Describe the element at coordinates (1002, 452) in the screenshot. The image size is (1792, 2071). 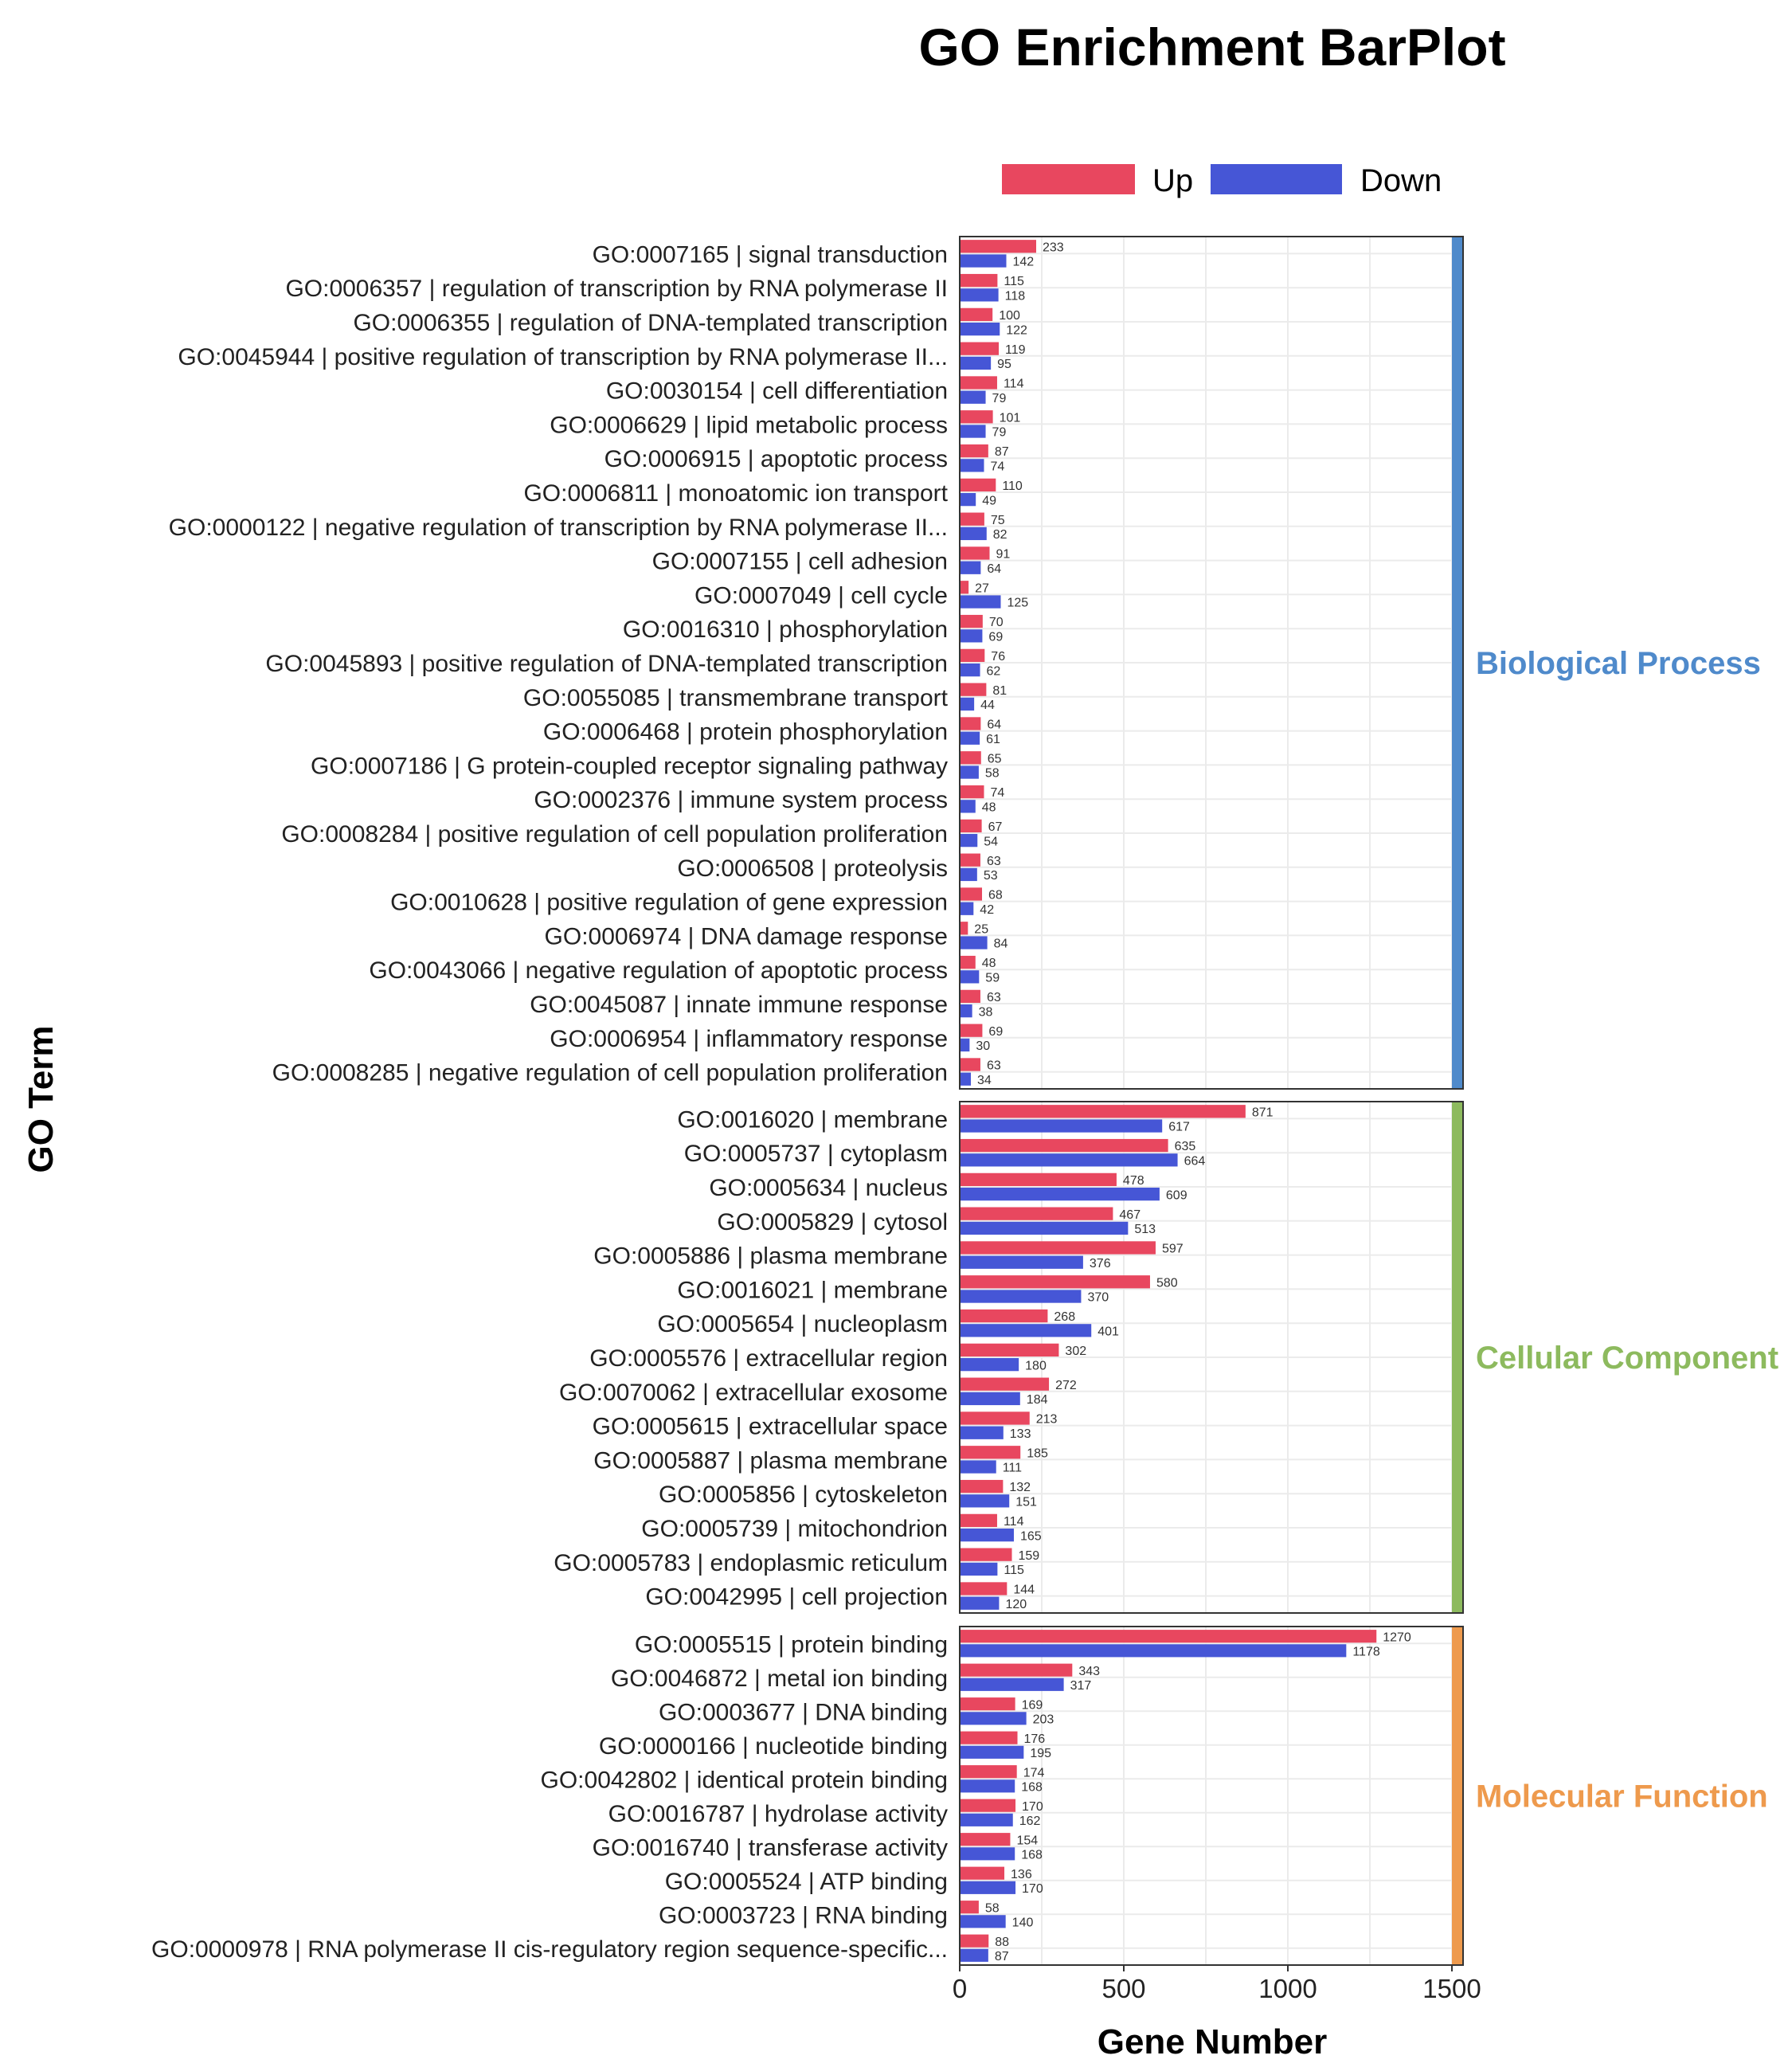
I see `bar-value-label: 87` at that location.